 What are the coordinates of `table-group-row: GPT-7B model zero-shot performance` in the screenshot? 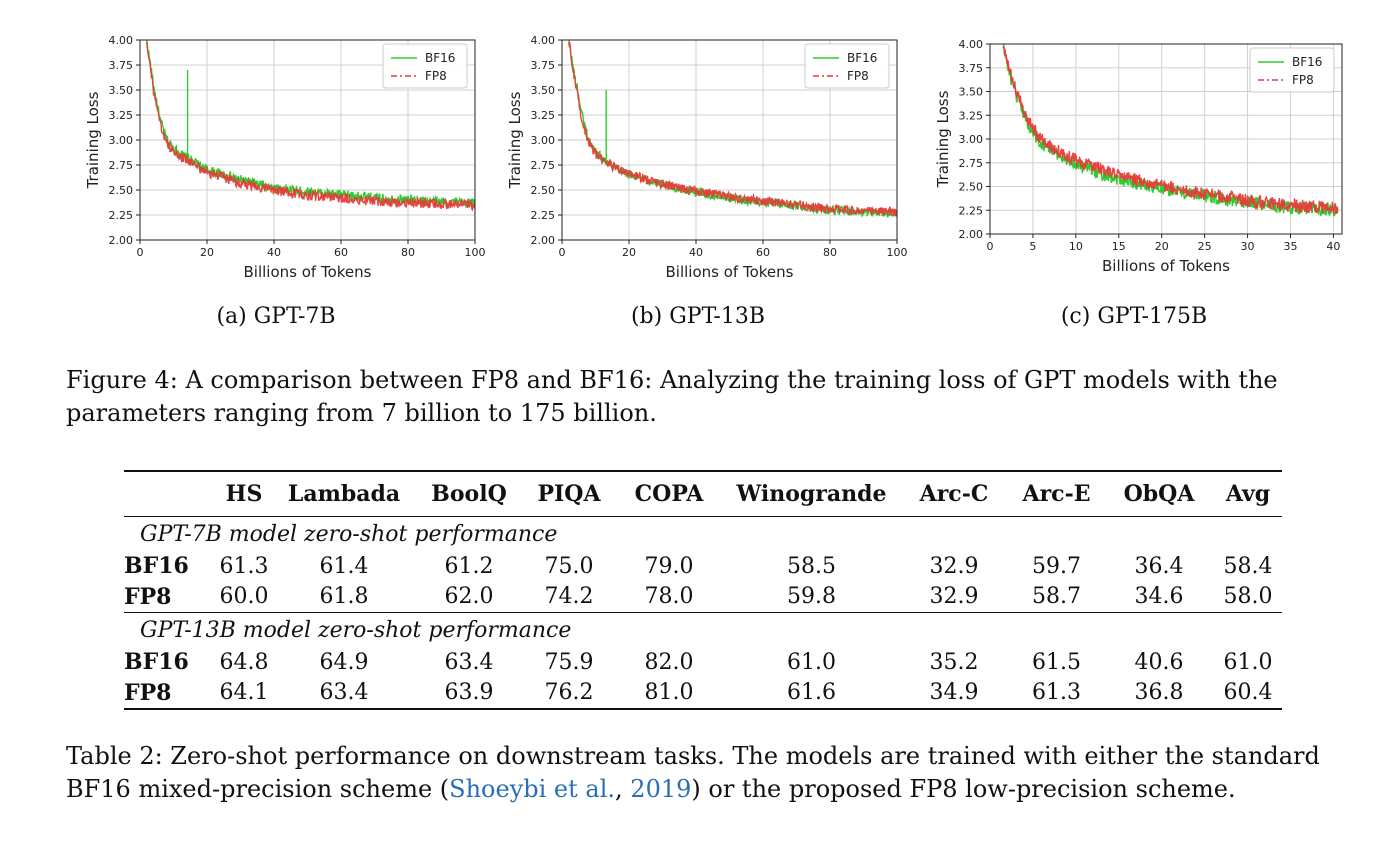 It's located at (703, 534).